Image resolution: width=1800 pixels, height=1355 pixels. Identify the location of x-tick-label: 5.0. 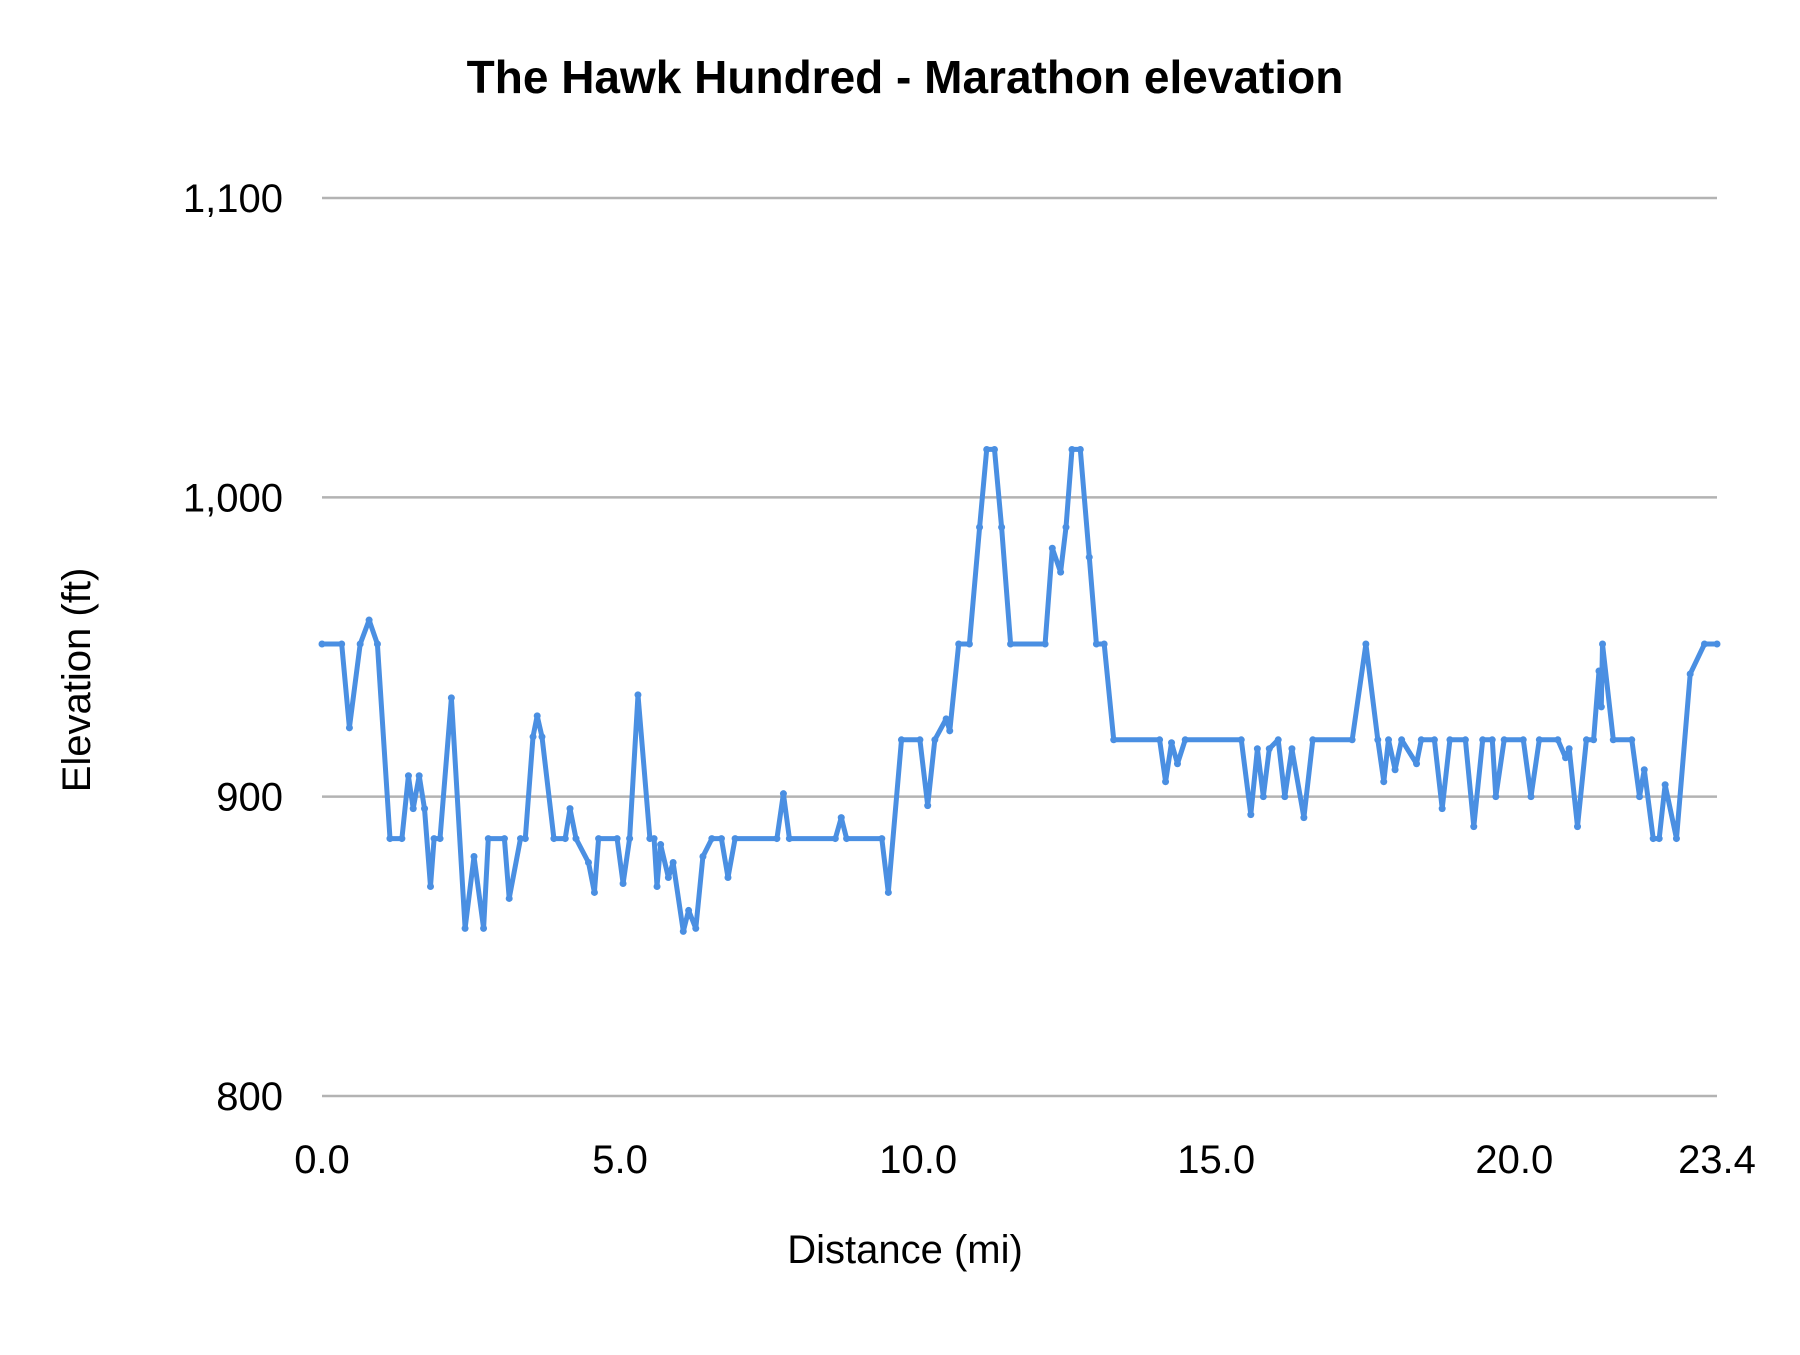
(620, 1160).